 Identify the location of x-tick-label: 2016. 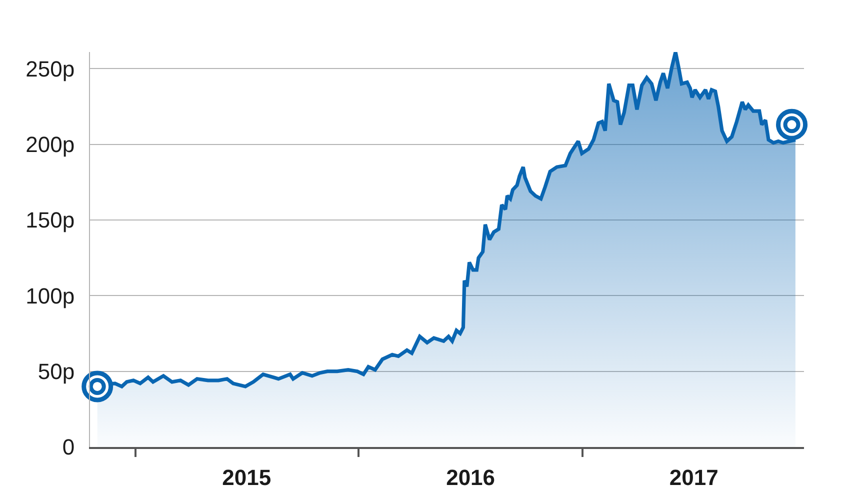
(471, 477).